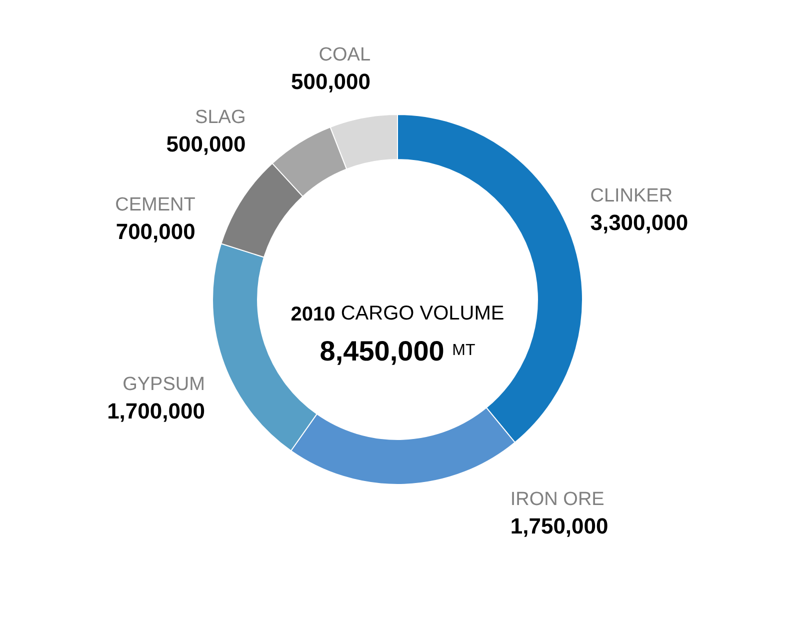 Image resolution: width=800 pixels, height=617 pixels. What do you see at coordinates (631, 195) in the screenshot?
I see `slice-label: CLINKER` at bounding box center [631, 195].